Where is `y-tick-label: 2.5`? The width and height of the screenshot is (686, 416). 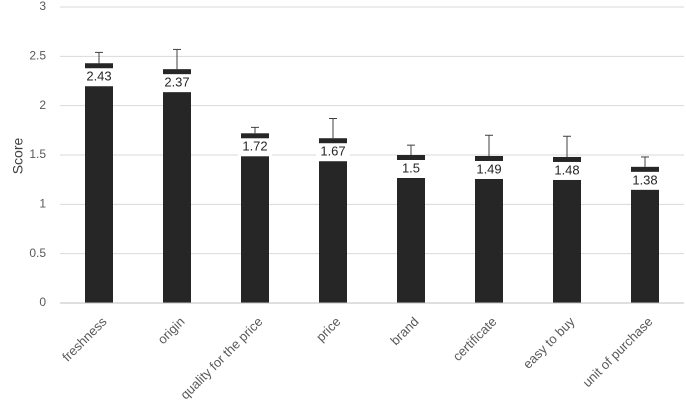 y-tick-label: 2.5 is located at coordinates (37, 56).